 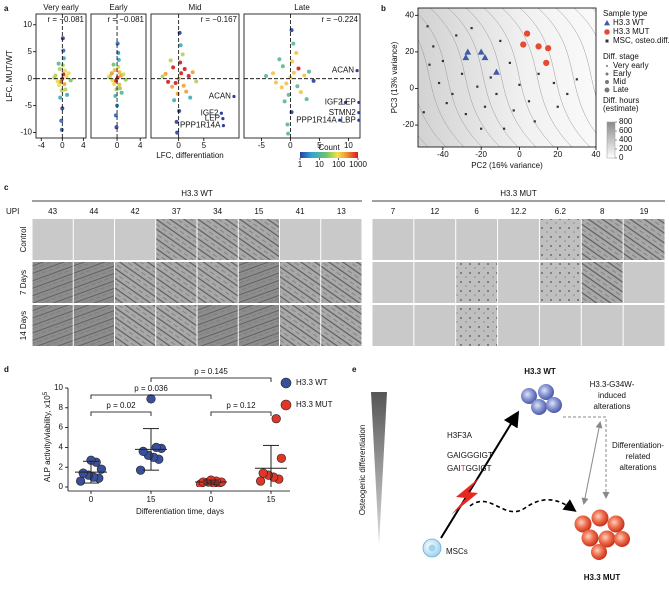 What do you see at coordinates (340, 19) in the screenshot?
I see `correlation-label: r = −0.224` at bounding box center [340, 19].